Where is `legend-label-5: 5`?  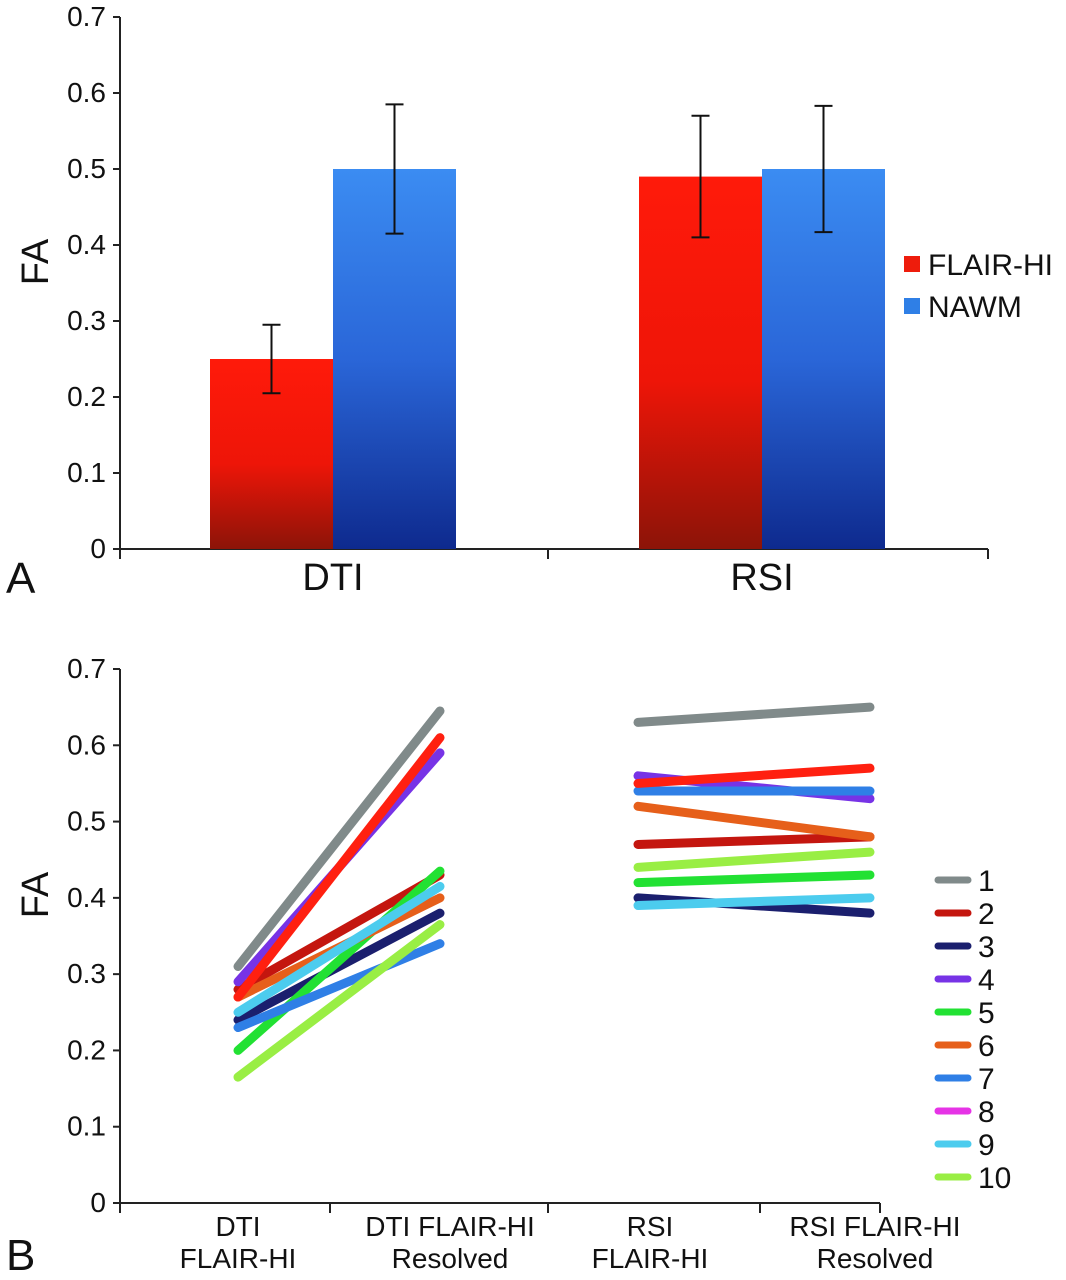 legend-label-5: 5 is located at coordinates (986, 1013).